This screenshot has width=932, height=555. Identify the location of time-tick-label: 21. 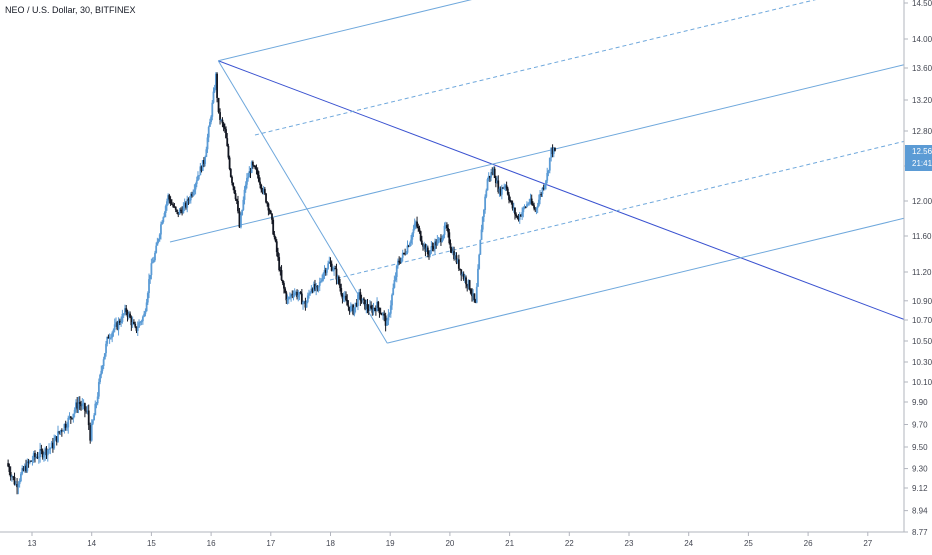
(509, 543).